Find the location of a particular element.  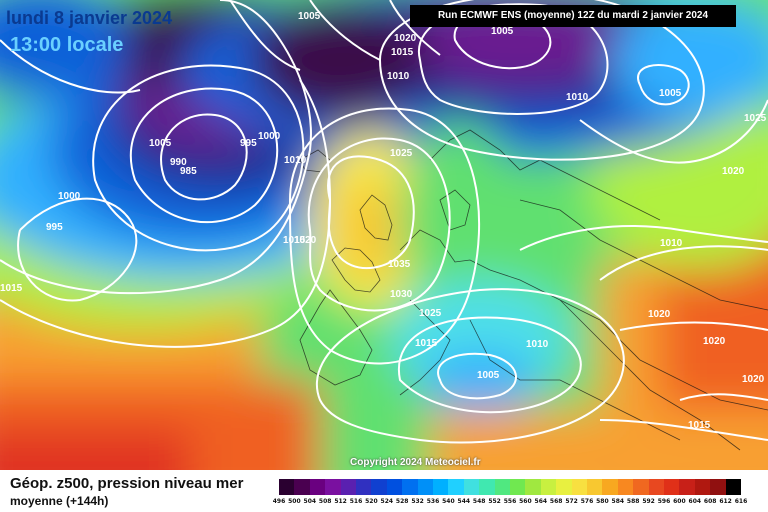

legend-title: Géop. z500, pression niveau mer is located at coordinates (127, 483).